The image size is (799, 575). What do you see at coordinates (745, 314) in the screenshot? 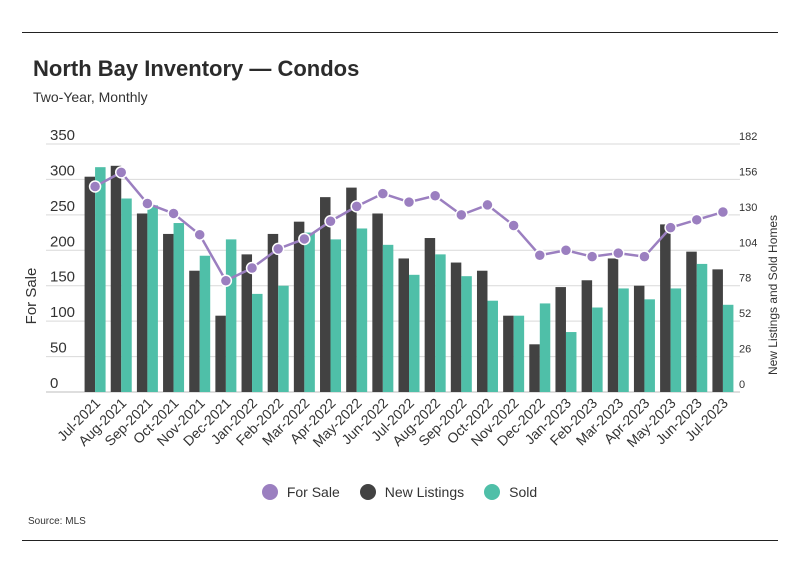
I see `y-right-tick-label: 52` at bounding box center [745, 314].